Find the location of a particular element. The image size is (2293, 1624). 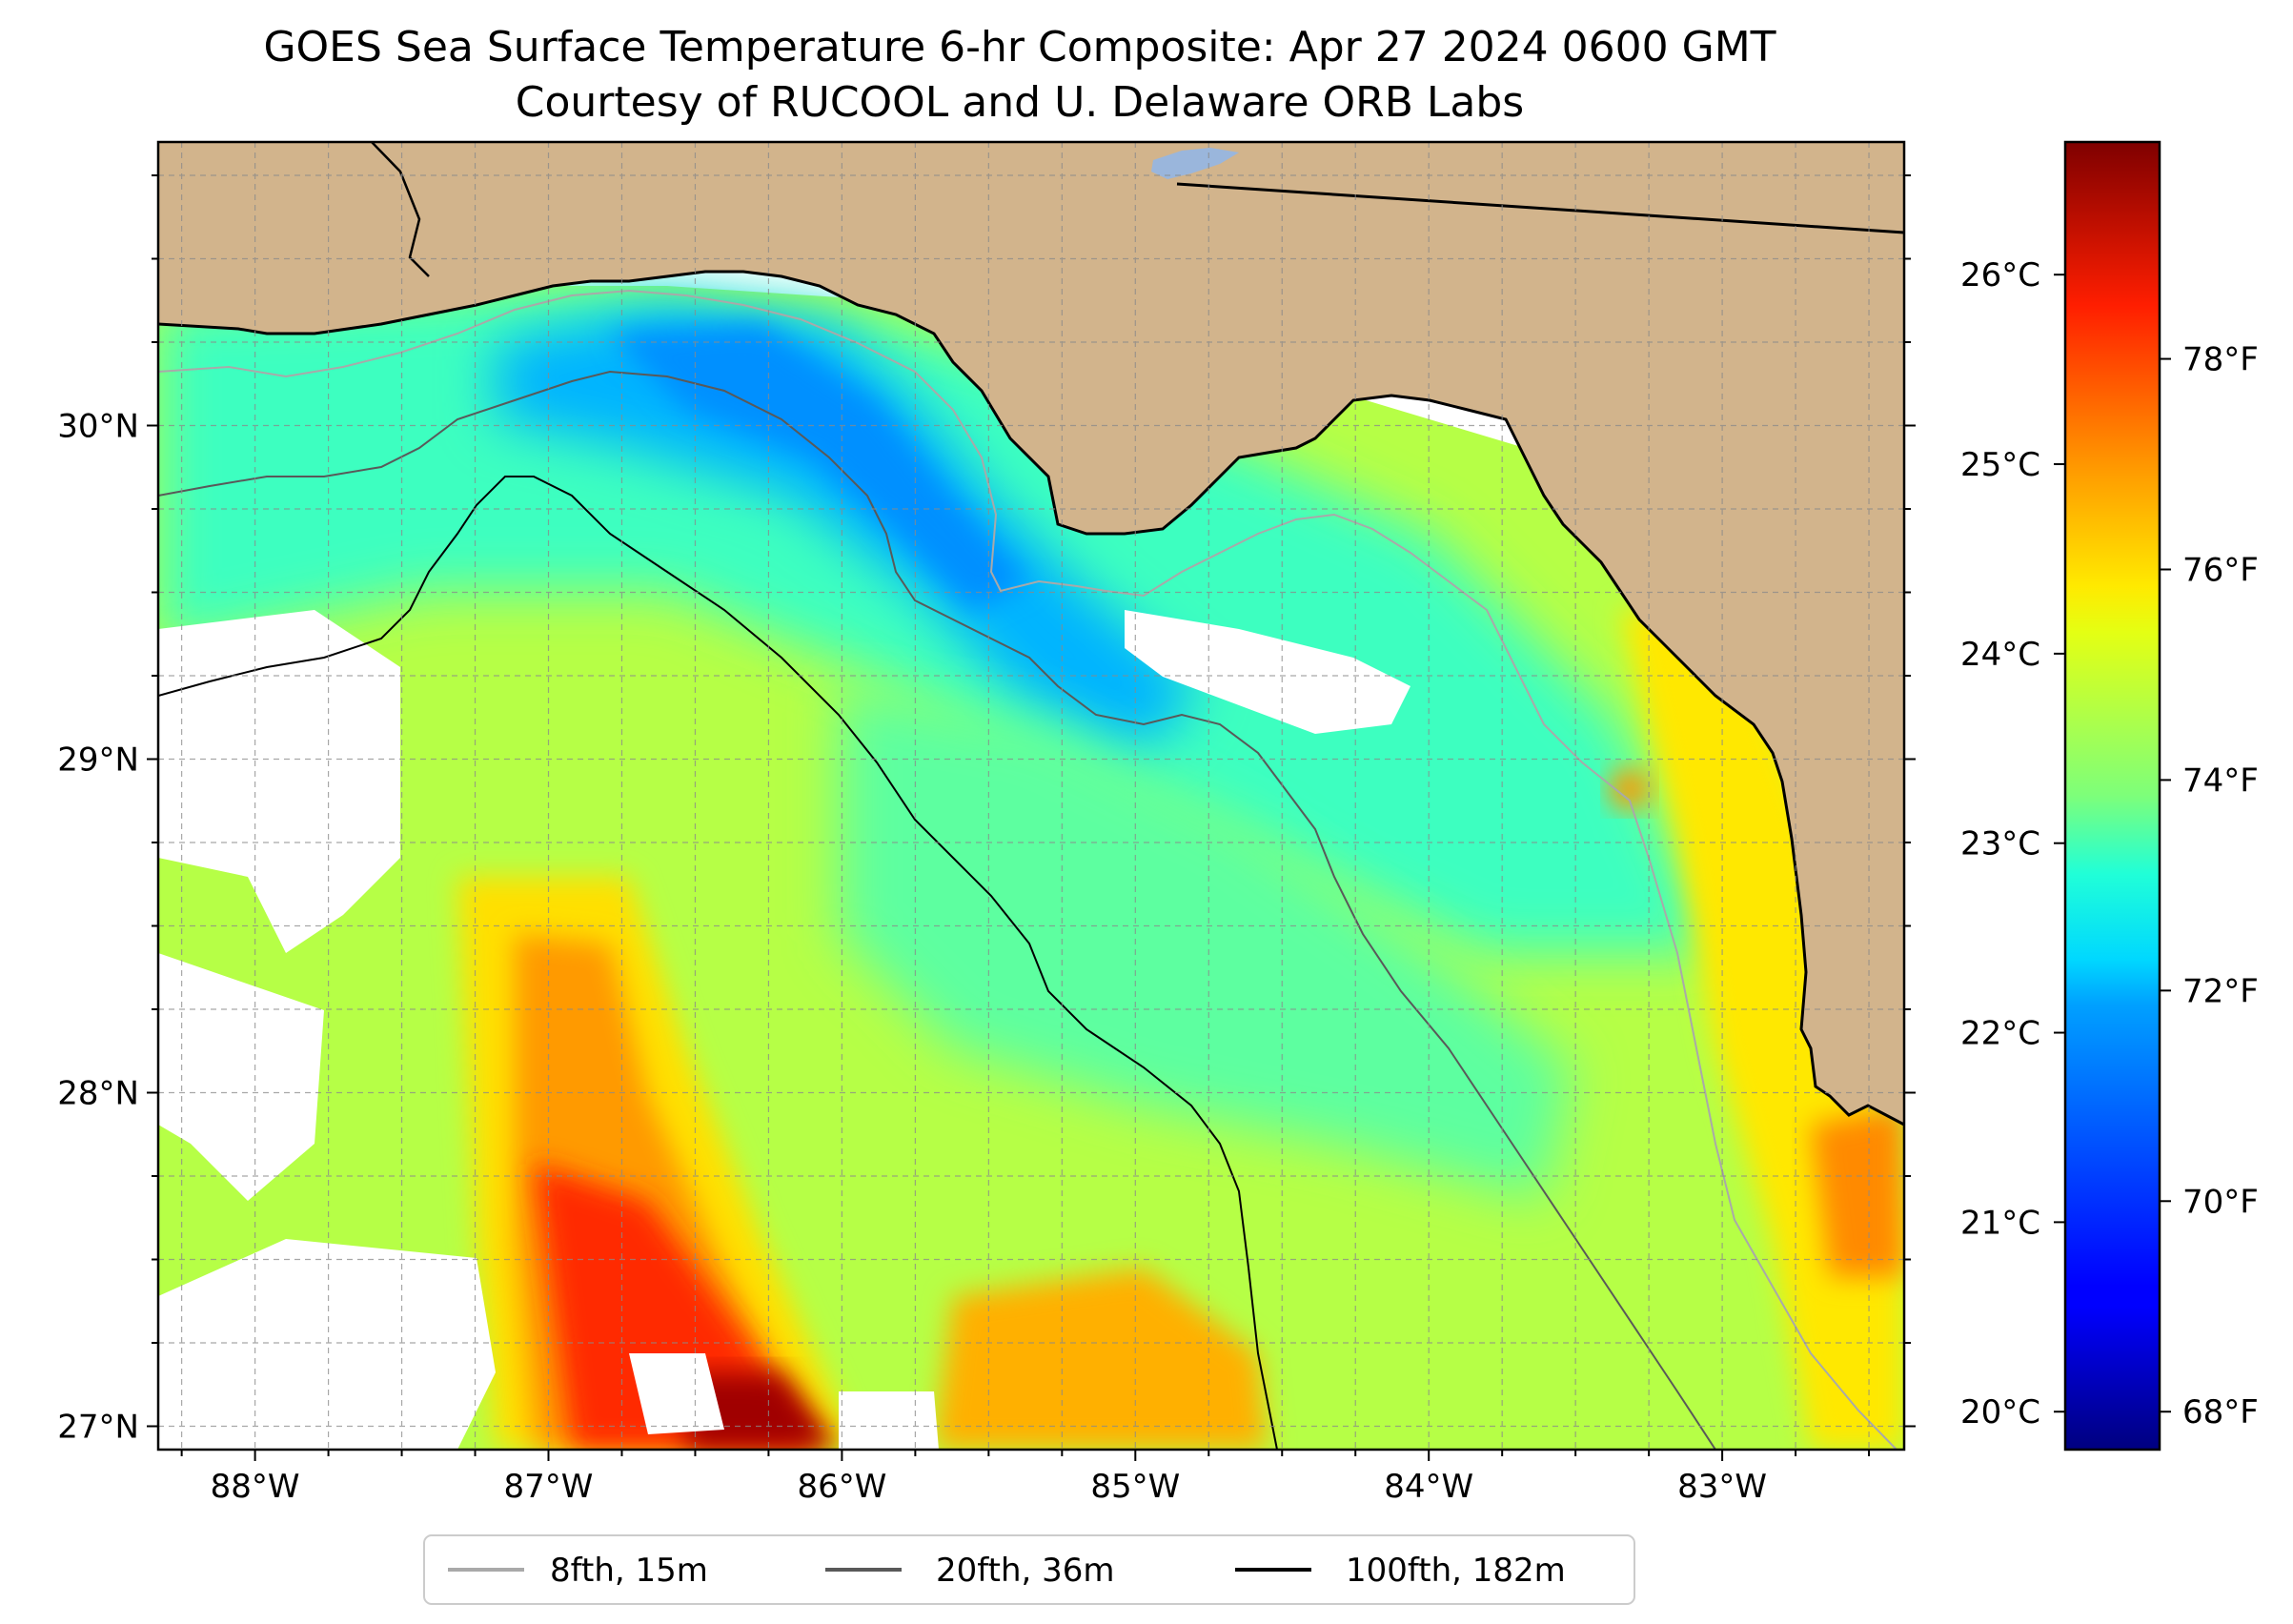

lon-tick-label: 85°W is located at coordinates (1135, 1487).